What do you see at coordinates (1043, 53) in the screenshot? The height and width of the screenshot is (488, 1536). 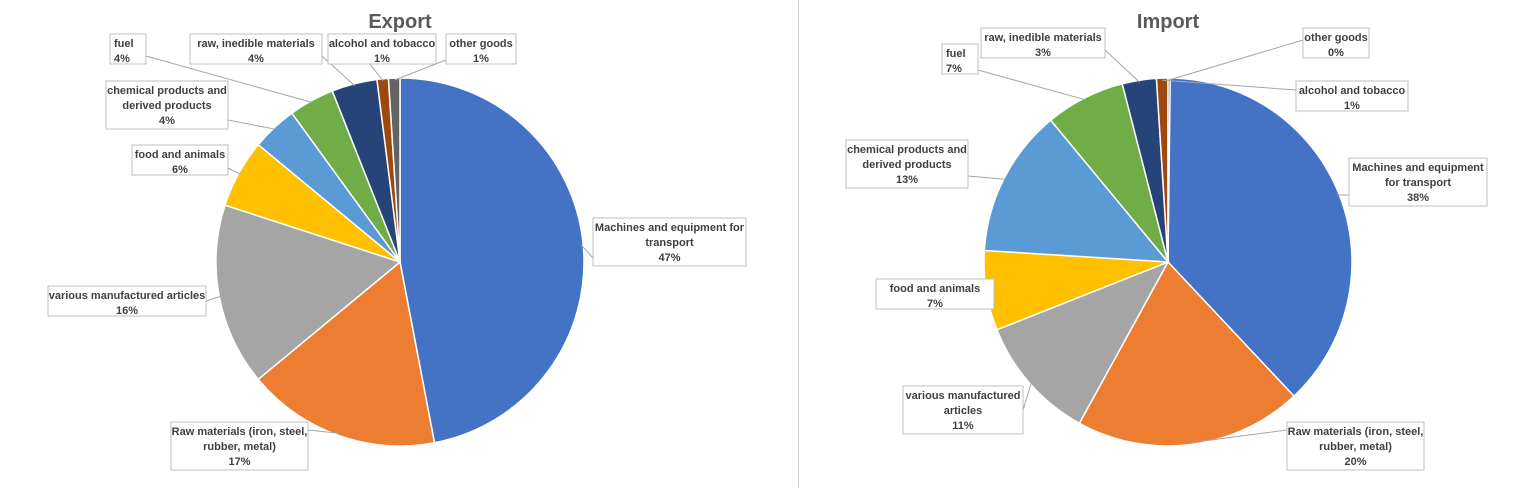 I see `value-label: 3%` at bounding box center [1043, 53].